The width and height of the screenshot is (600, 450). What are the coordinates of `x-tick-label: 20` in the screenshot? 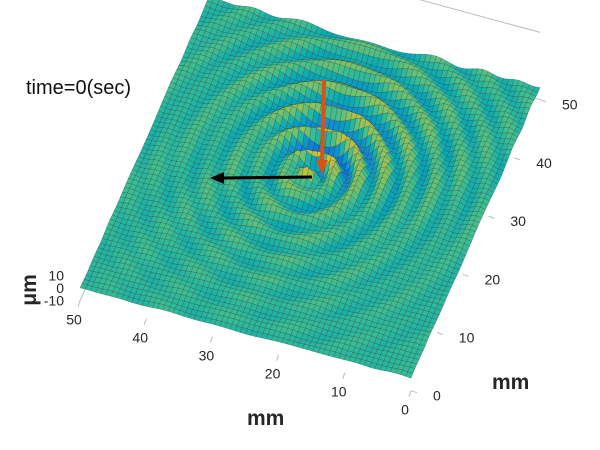 It's located at (273, 374).